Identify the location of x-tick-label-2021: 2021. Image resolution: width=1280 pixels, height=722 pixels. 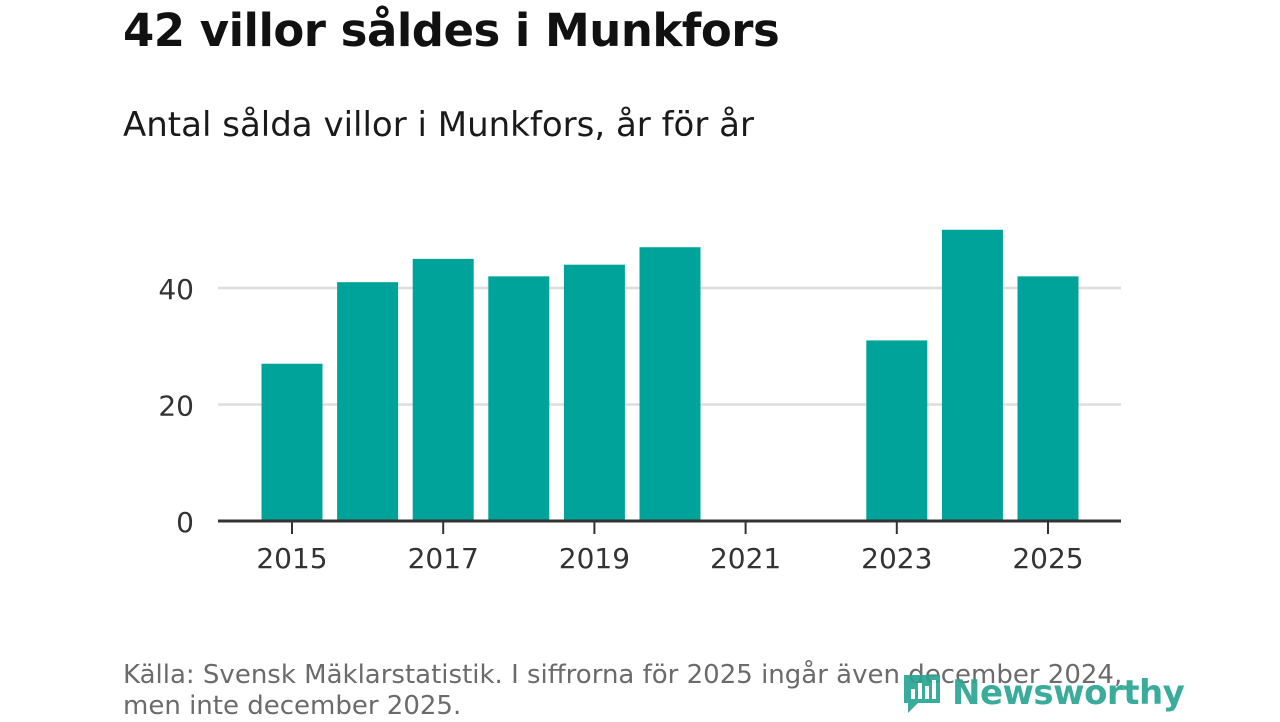
(745, 558).